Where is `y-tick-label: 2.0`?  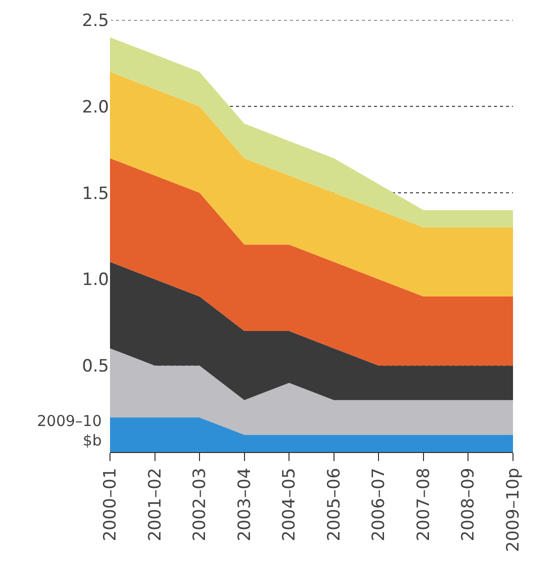
y-tick-label: 2.0 is located at coordinates (95, 107).